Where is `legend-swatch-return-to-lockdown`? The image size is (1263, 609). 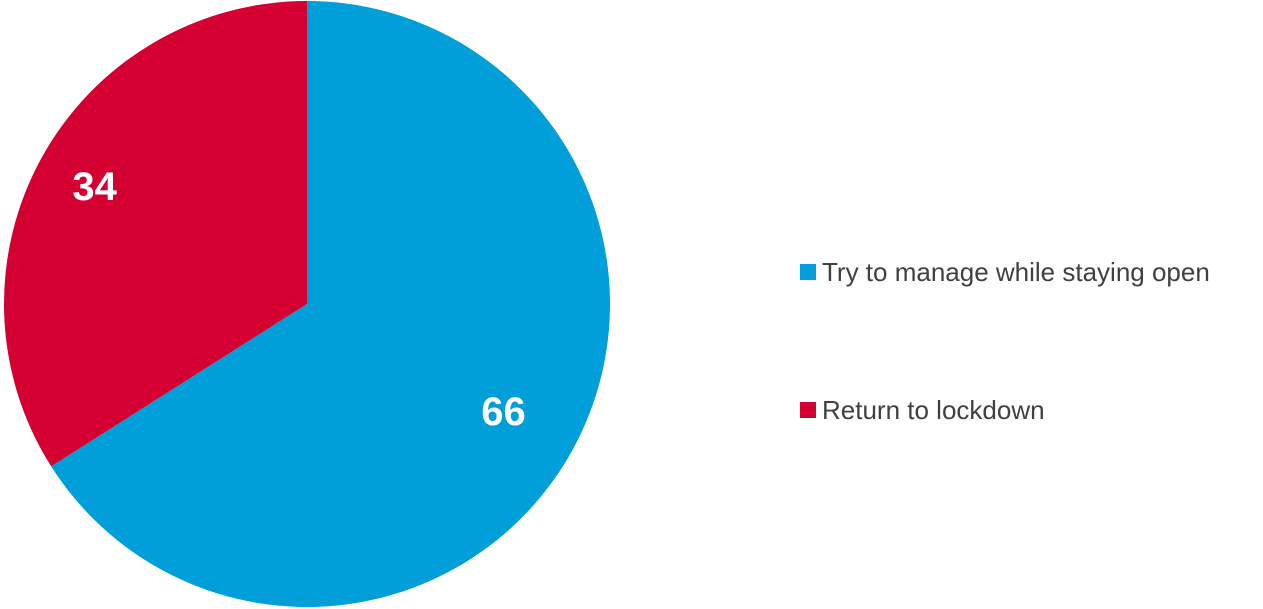
legend-swatch-return-to-lockdown is located at coordinates (808, 410).